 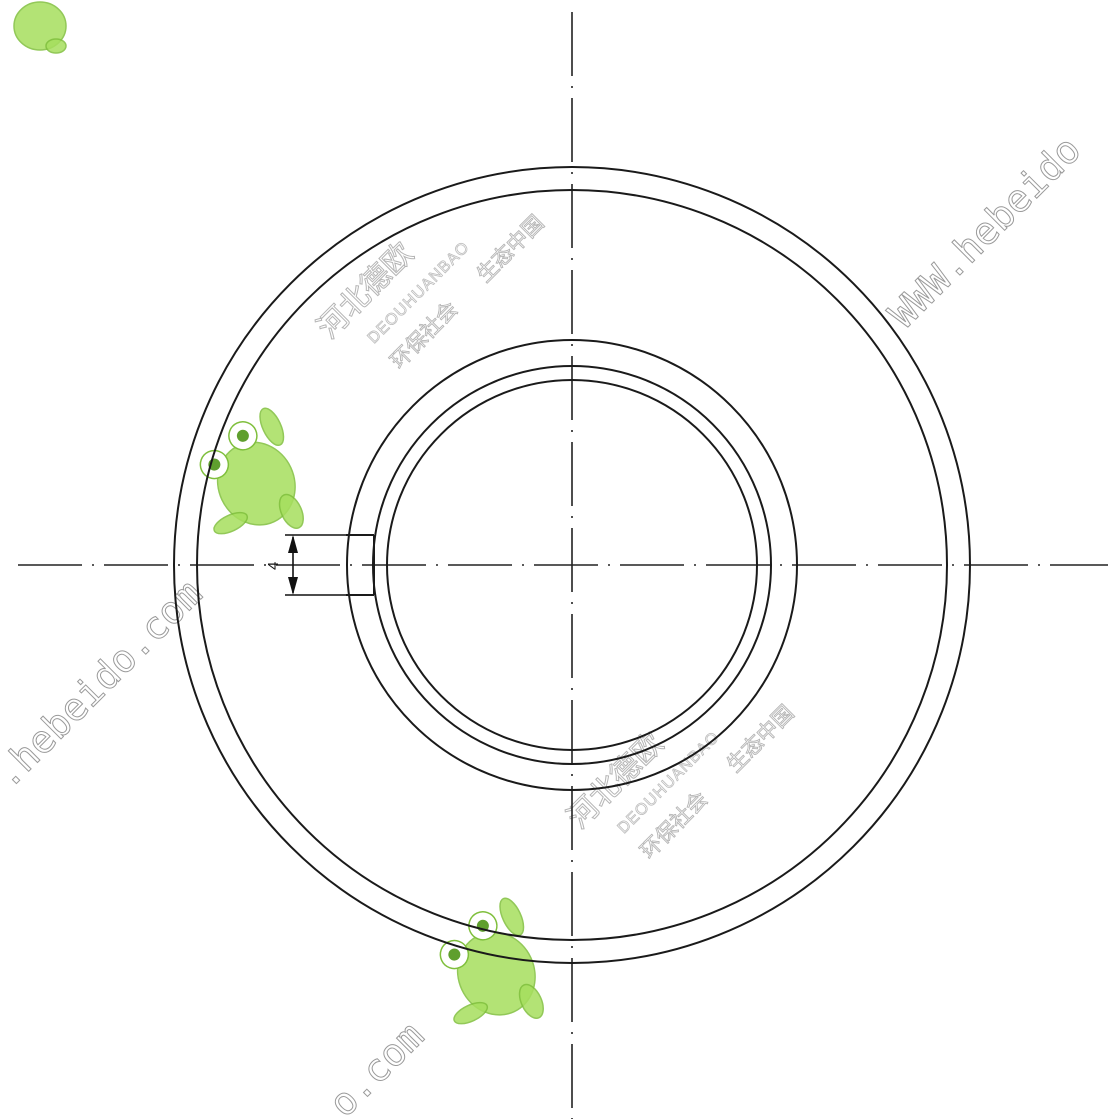 I want to click on frog-mascot-bottom, so click(x=491, y=961).